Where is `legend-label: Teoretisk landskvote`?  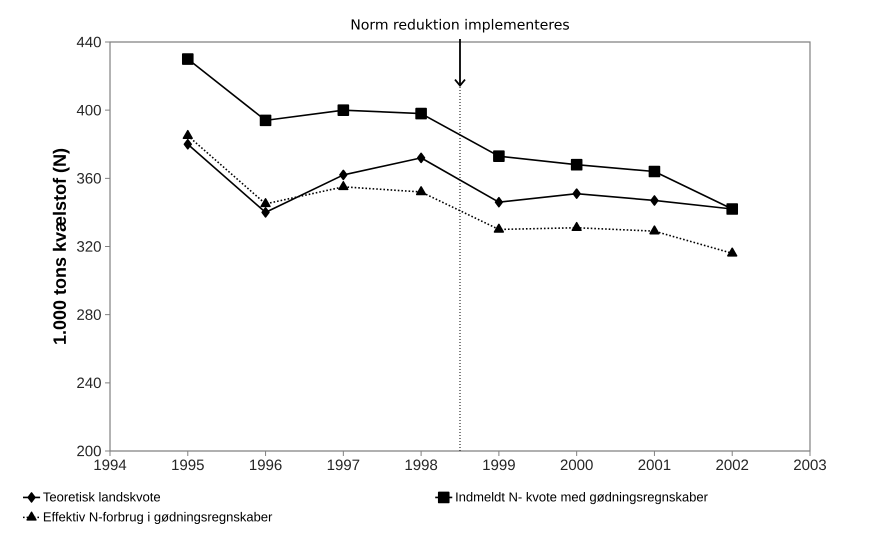 legend-label: Teoretisk landskvote is located at coordinates (101, 497).